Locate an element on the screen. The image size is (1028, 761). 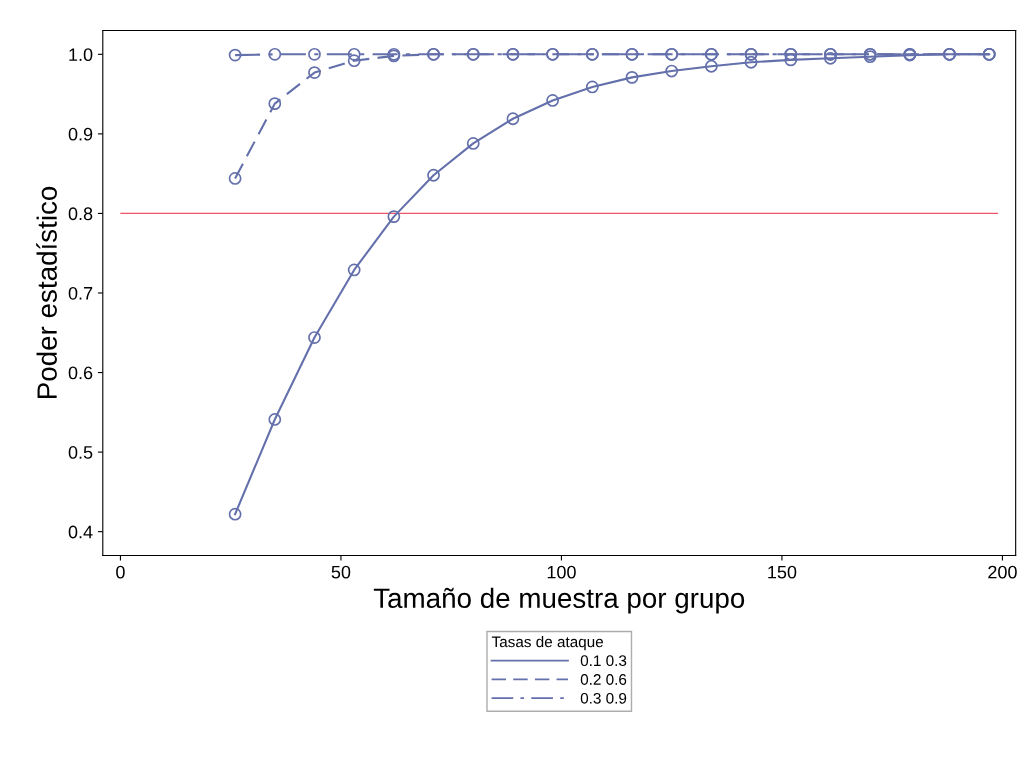
legend-label: 0.2 0.6 is located at coordinates (603, 679).